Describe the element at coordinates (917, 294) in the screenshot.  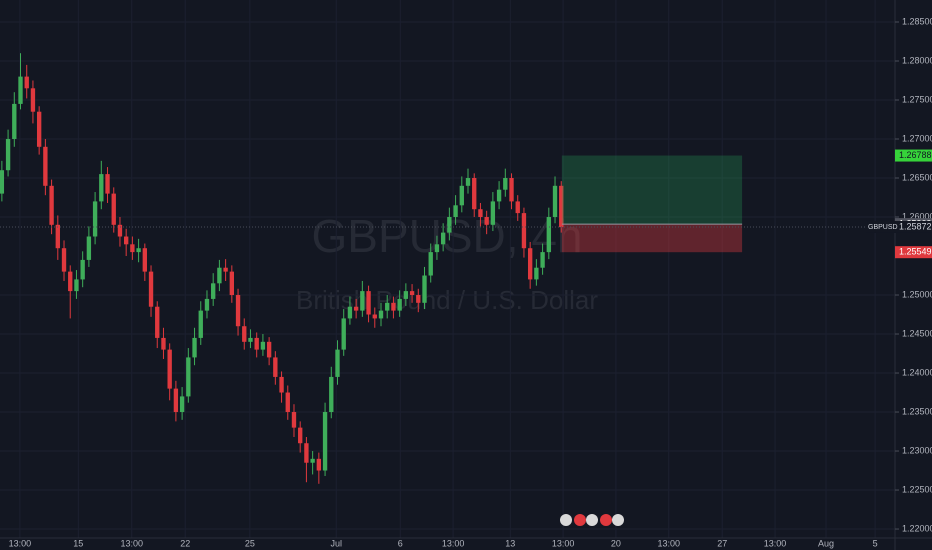
I see `y-tick-label: 1.25000` at that location.